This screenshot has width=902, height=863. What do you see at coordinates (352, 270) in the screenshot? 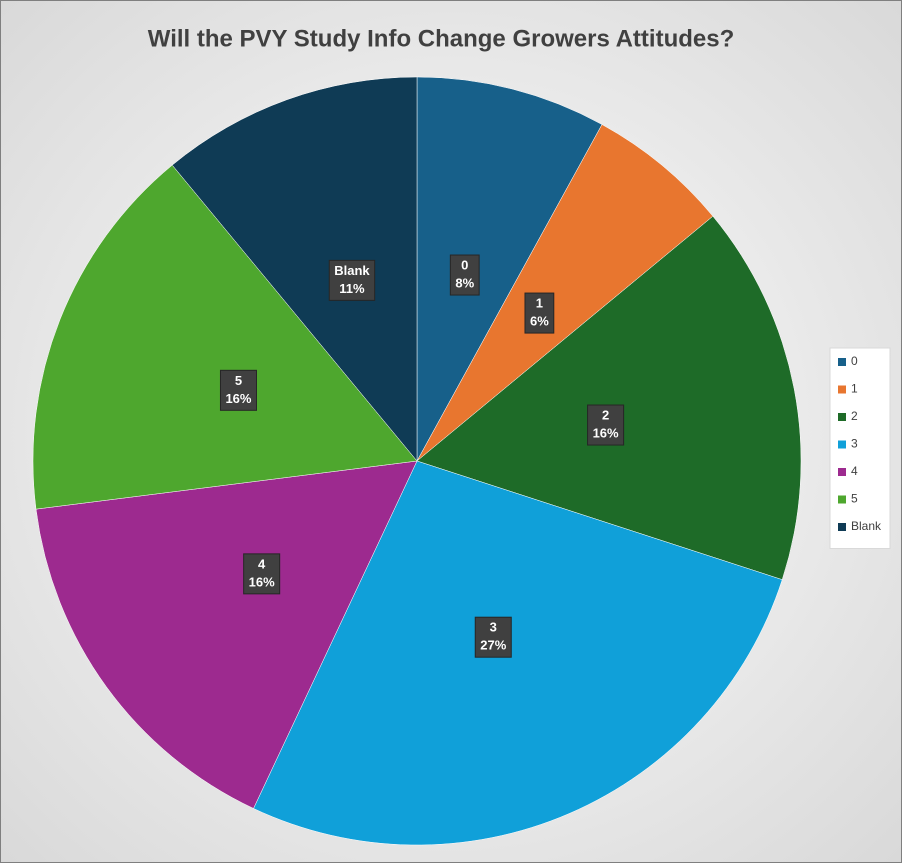
I see `data-label-category: Blank` at bounding box center [352, 270].